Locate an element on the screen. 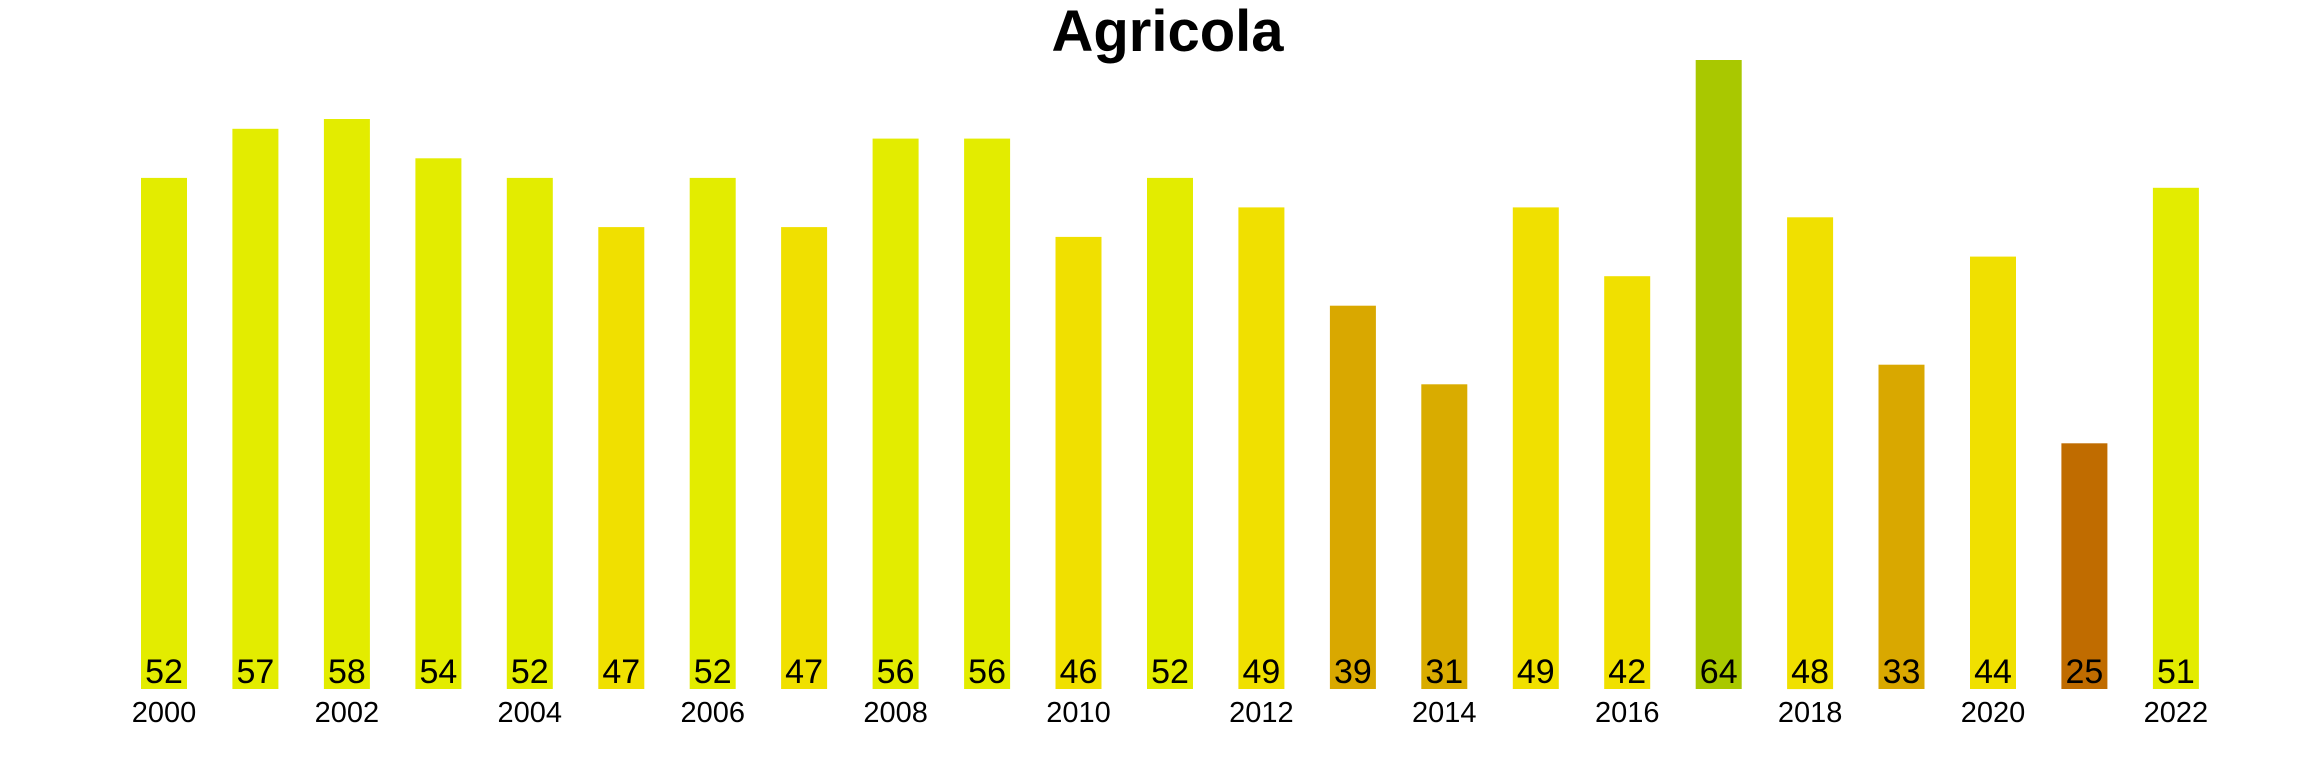 Image resolution: width=2304 pixels, height=768 pixels. x-tick-label-2012: 2012 is located at coordinates (1261, 713).